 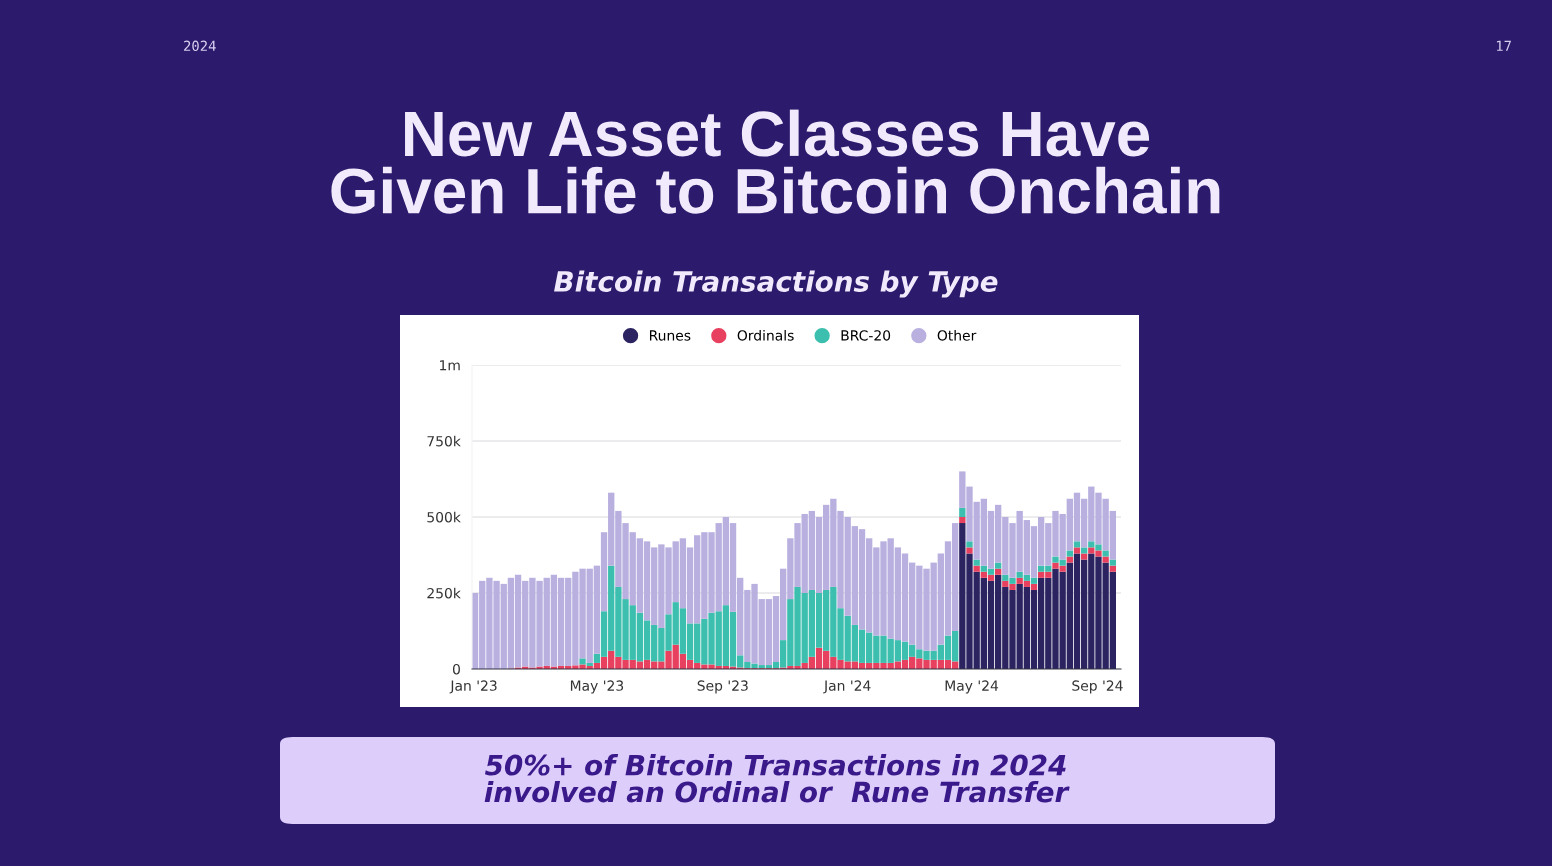 What do you see at coordinates (456, 669) in the screenshot?
I see `y-tick-label: 0` at bounding box center [456, 669].